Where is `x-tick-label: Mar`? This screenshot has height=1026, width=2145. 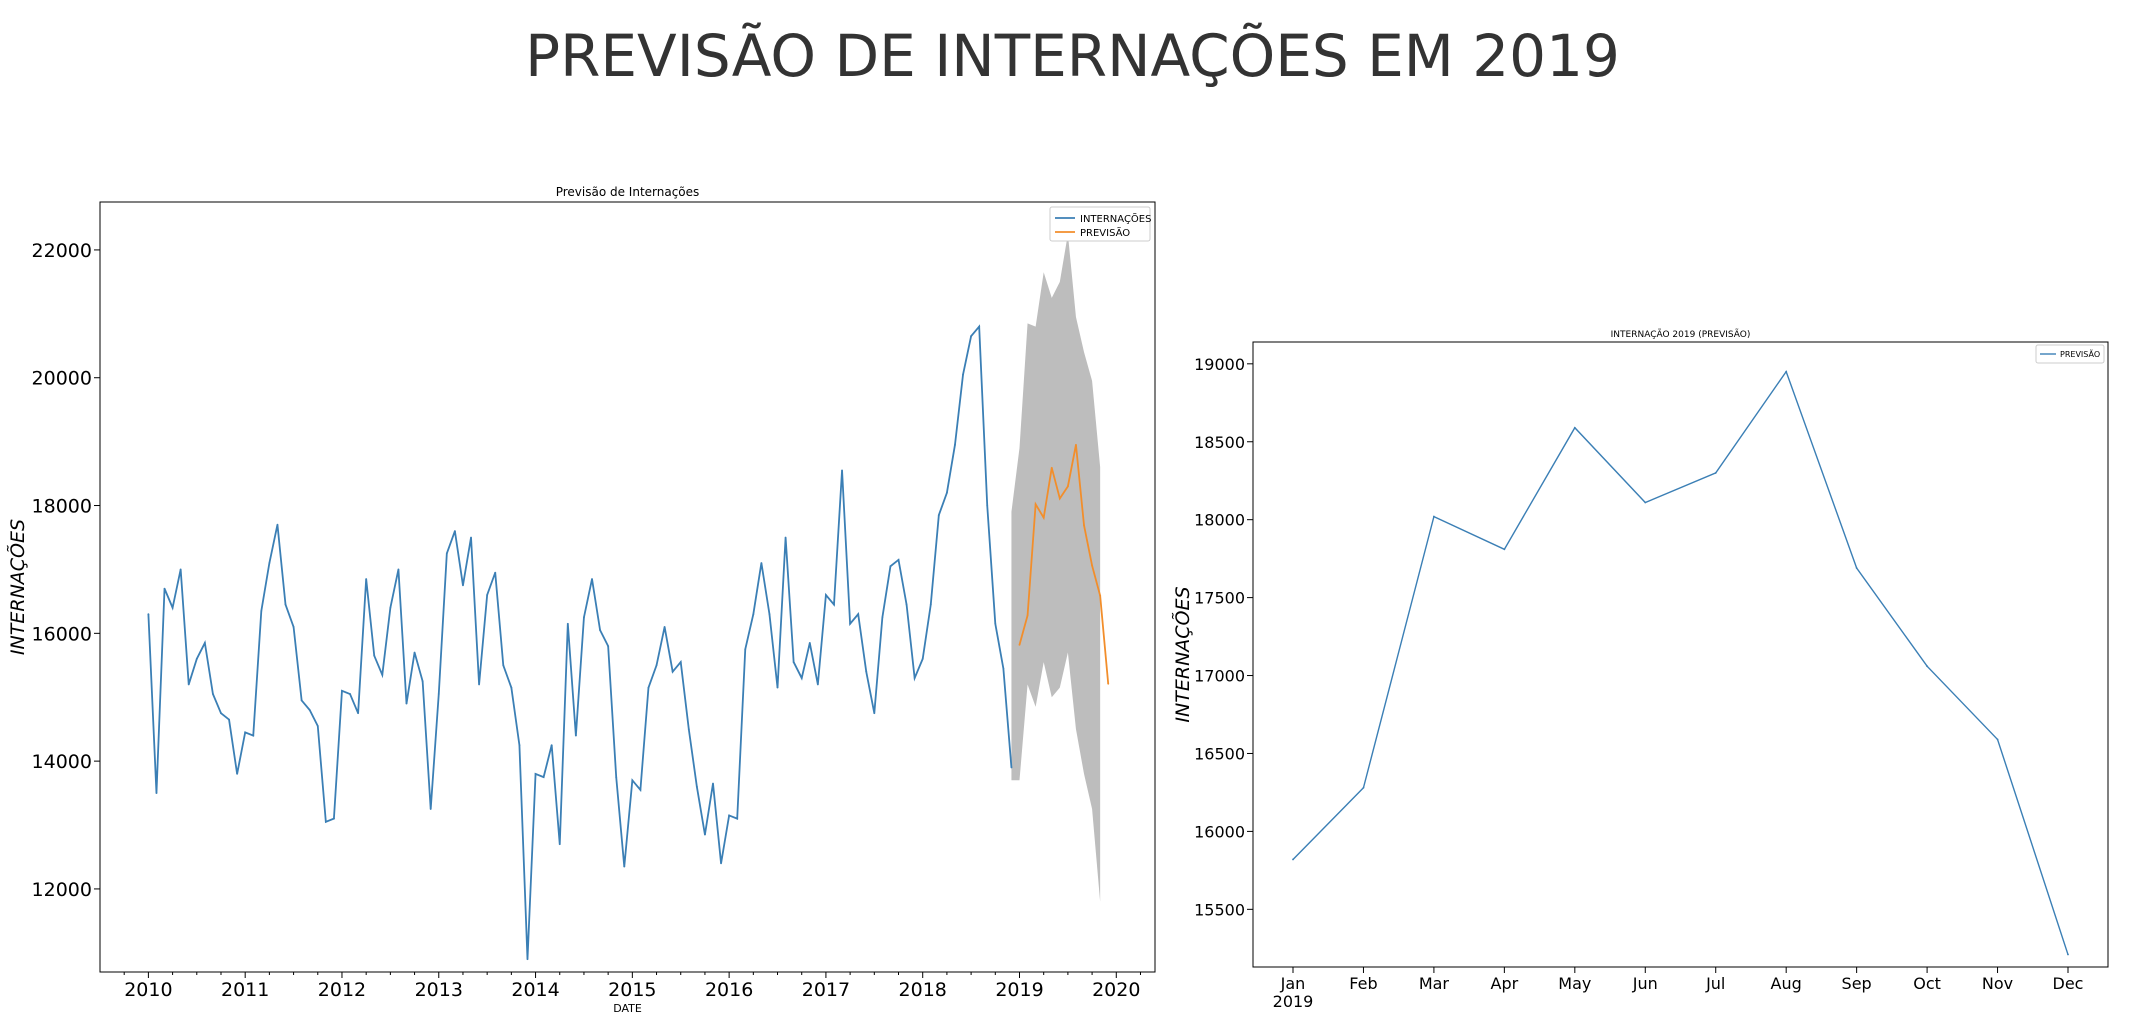
x-tick-label: Mar is located at coordinates (1434, 983).